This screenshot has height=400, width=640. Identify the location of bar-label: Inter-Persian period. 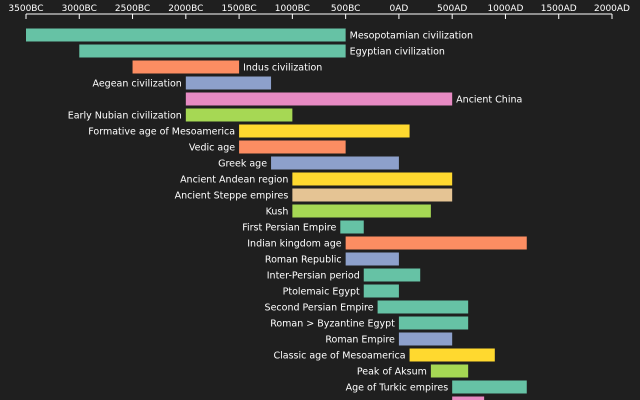
(313, 276).